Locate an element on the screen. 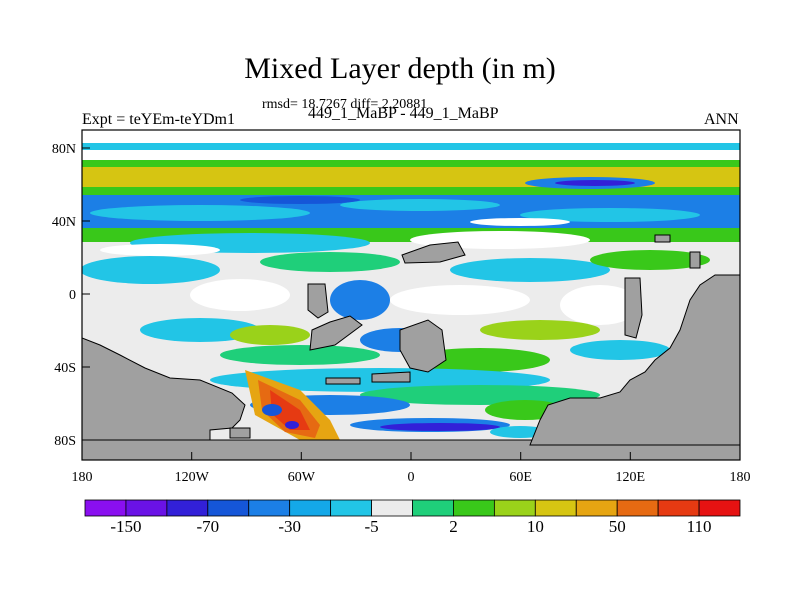 This screenshot has height=600, width=800. colorbar is located at coordinates (412, 508).